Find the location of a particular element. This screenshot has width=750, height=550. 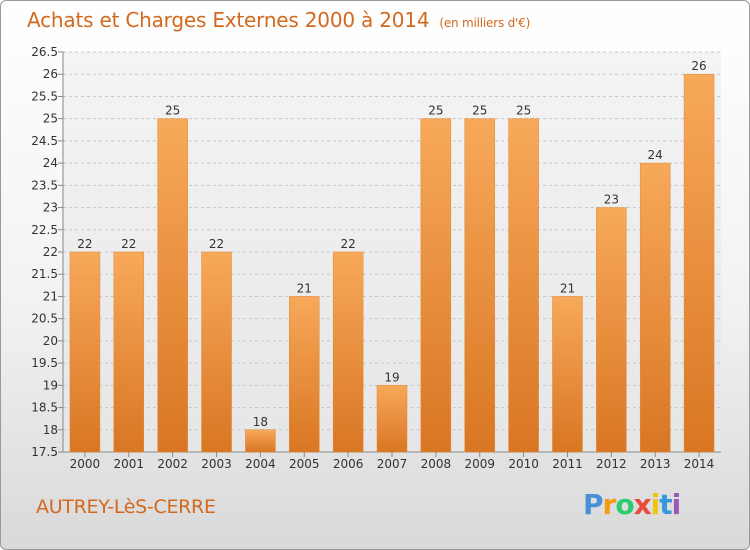

x-tick-label: 2007 is located at coordinates (392, 464).